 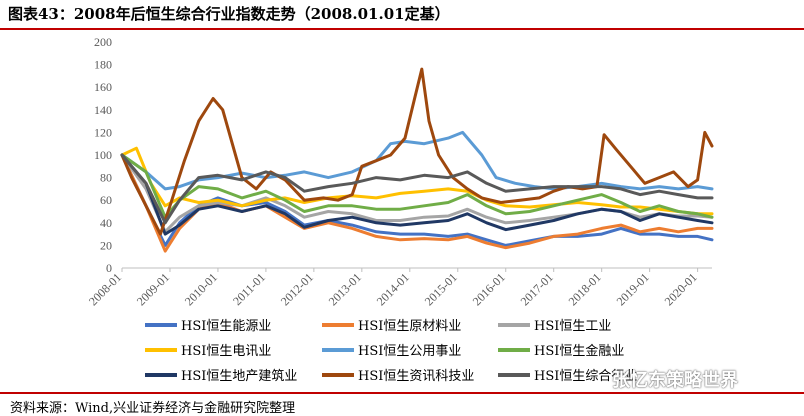 What do you see at coordinates (153, 408) in the screenshot?
I see `source-note: 资料来源：Wind,兴业证券经济与金融研究院整理` at bounding box center [153, 408].